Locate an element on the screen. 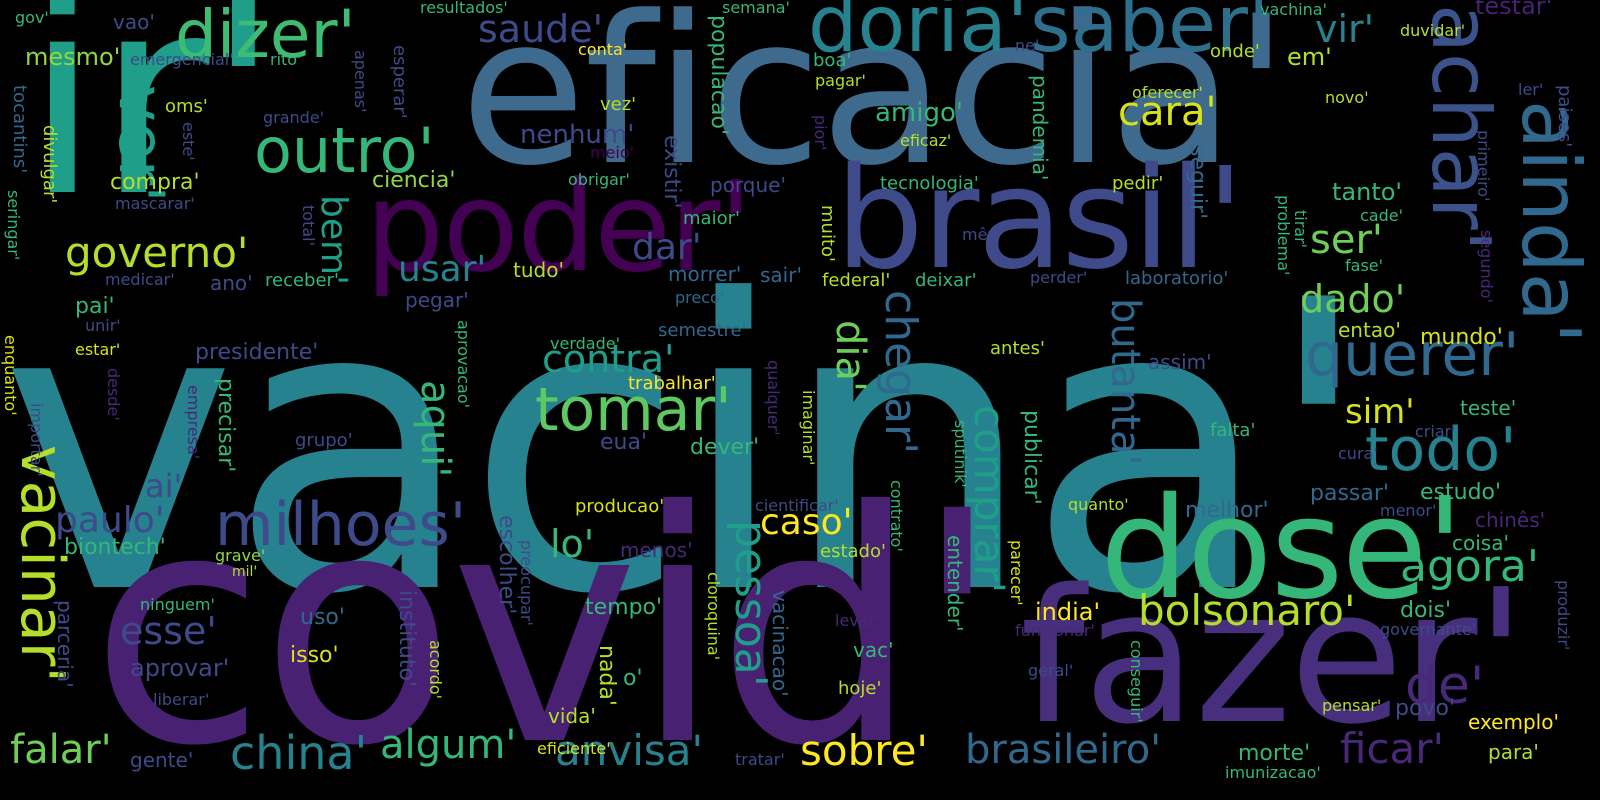 Image resolution: width=1600 pixels, height=800 pixels. word-levar: levar' is located at coordinates (857, 620).